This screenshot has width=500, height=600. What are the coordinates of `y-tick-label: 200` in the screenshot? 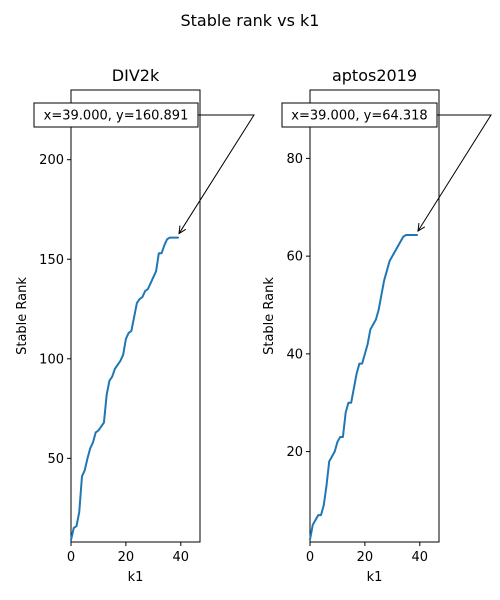 It's located at (51, 160).